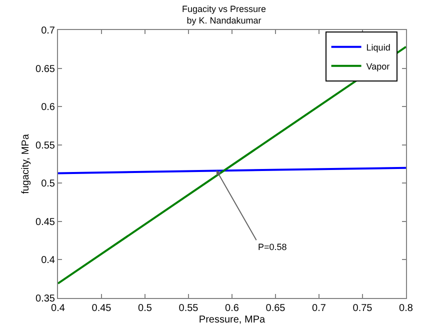  Describe the element at coordinates (188, 308) in the screenshot. I see `x-tick-label: 0.55` at that location.